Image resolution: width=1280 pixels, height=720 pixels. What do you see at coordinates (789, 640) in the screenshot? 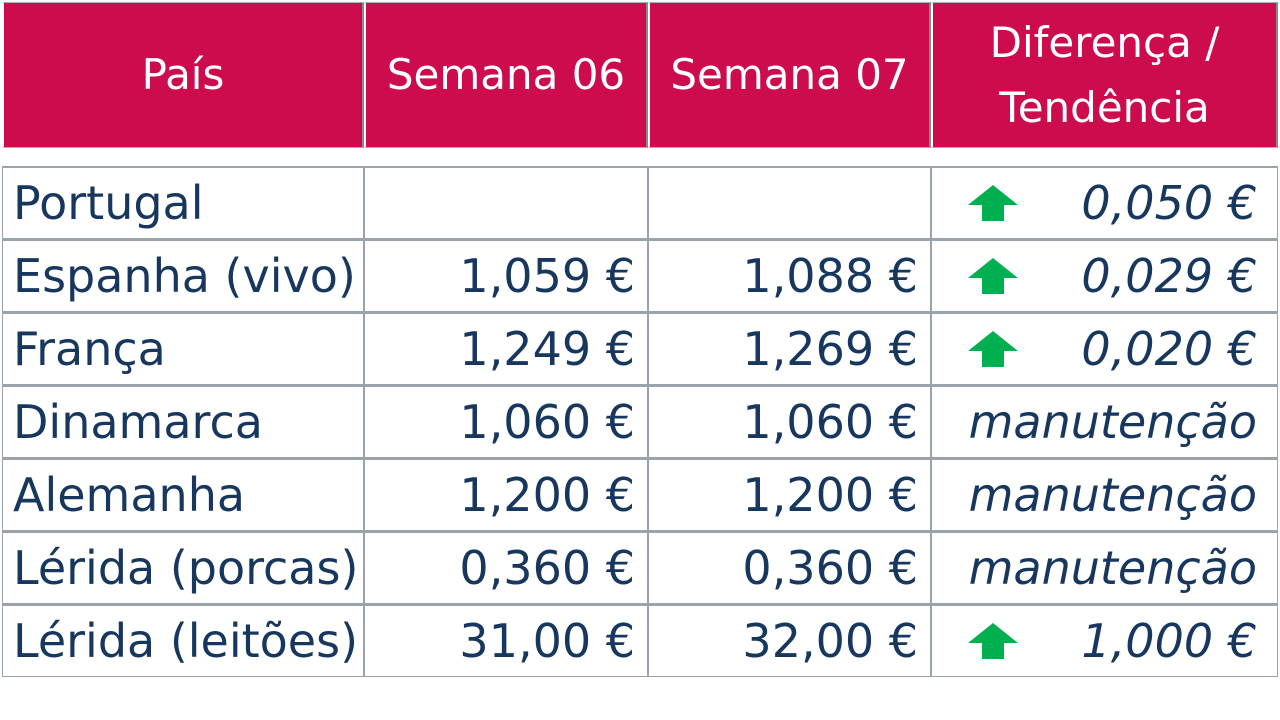
I see `week-07-price-cell: 32,00 €` at bounding box center [789, 640].